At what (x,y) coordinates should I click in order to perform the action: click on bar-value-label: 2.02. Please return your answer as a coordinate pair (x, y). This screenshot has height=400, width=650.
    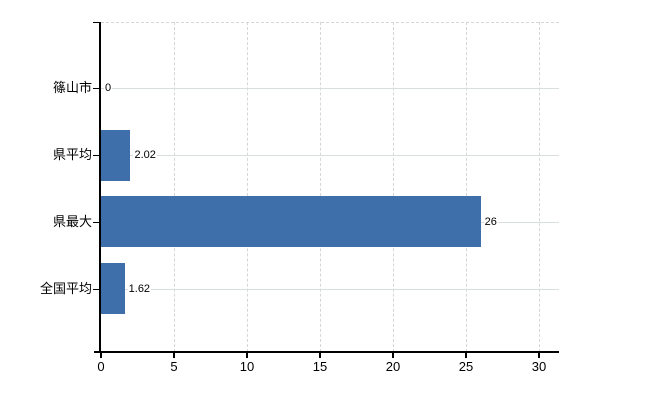
    Looking at the image, I should click on (145, 155).